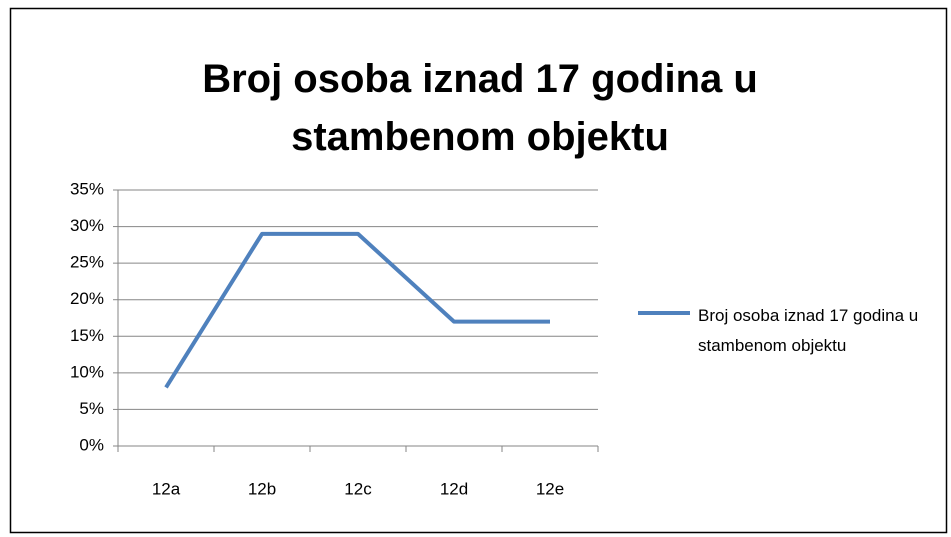  What do you see at coordinates (87, 188) in the screenshot?
I see `y-tick-label: 35%` at bounding box center [87, 188].